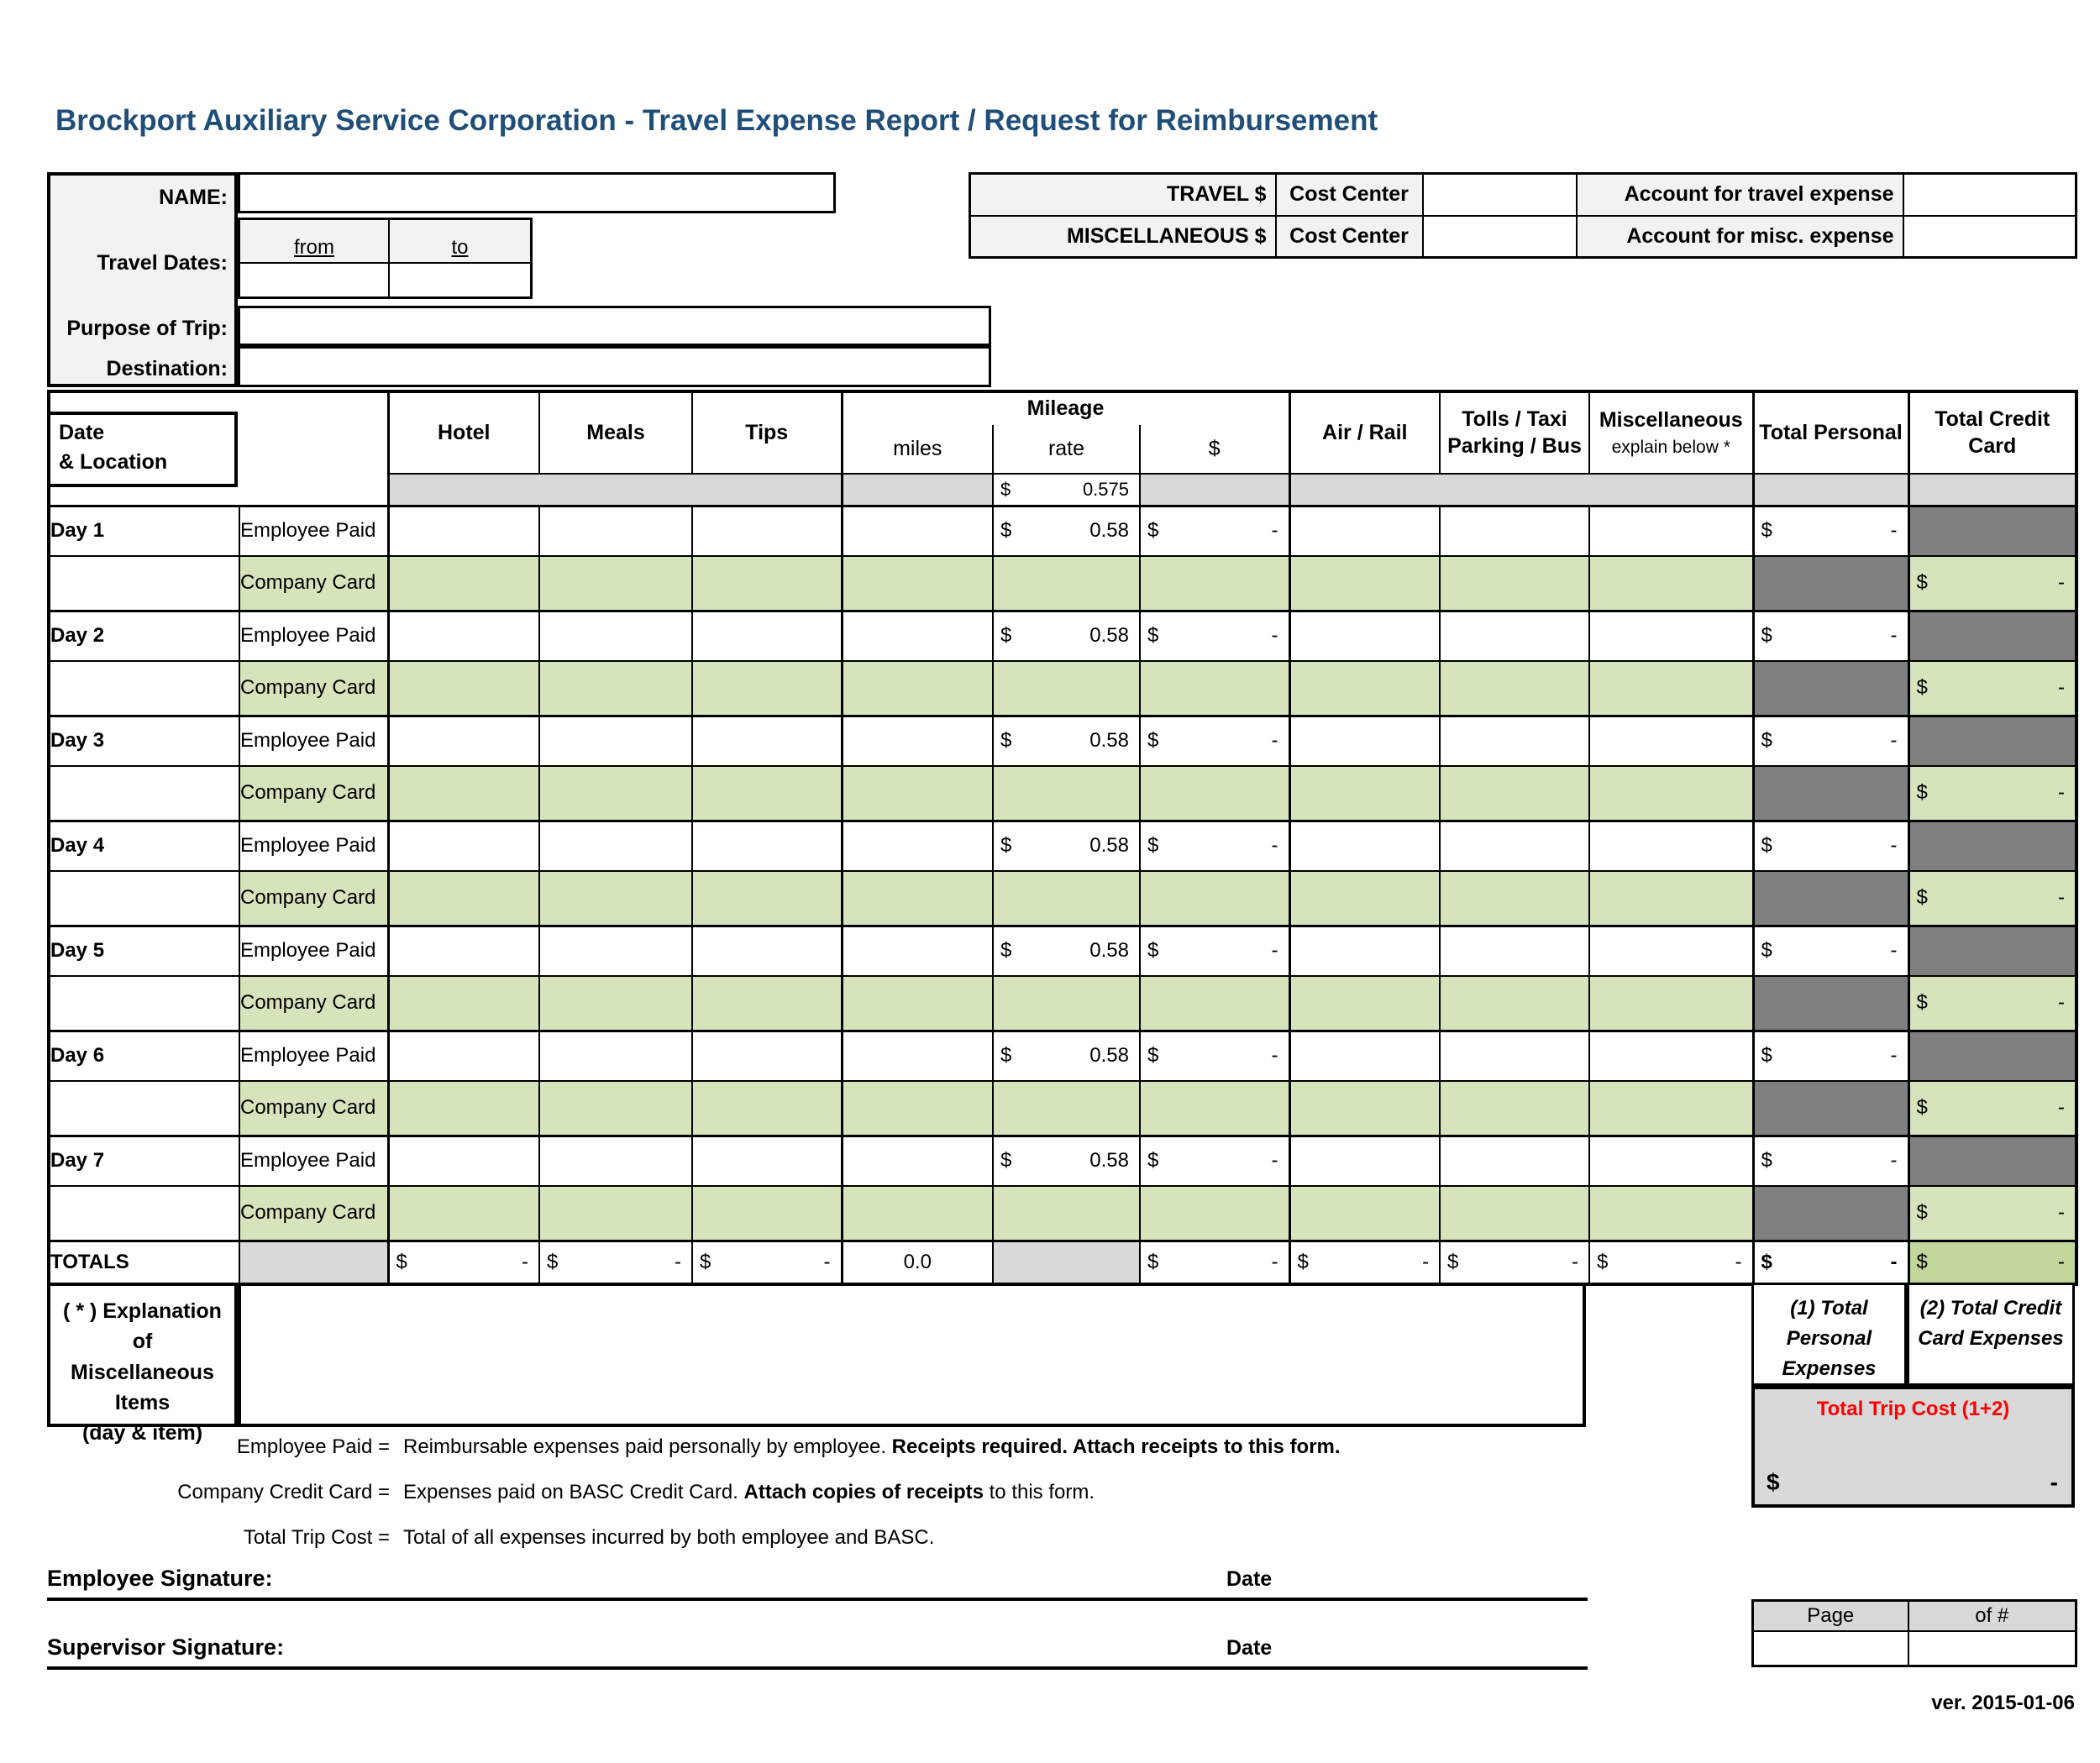 The image size is (2100, 1763). Describe the element at coordinates (1992, 1648) in the screenshot. I see `page-count-input` at that location.